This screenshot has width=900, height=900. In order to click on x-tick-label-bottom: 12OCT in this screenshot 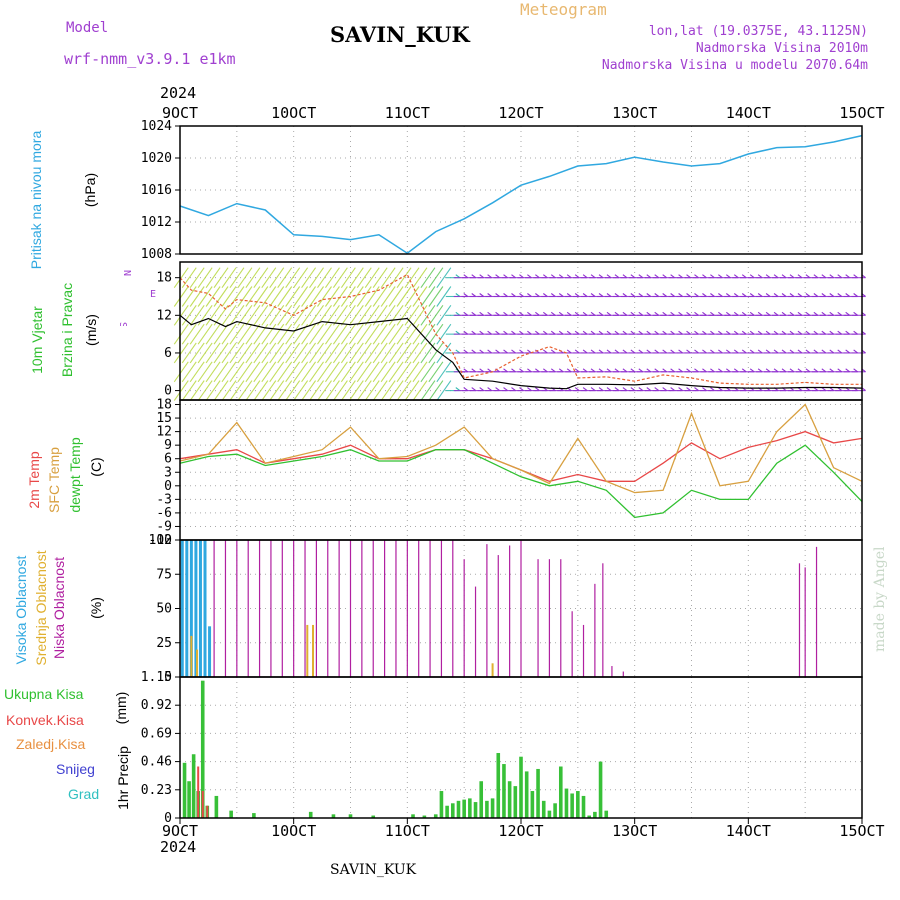, I will do `click(520, 831)`.